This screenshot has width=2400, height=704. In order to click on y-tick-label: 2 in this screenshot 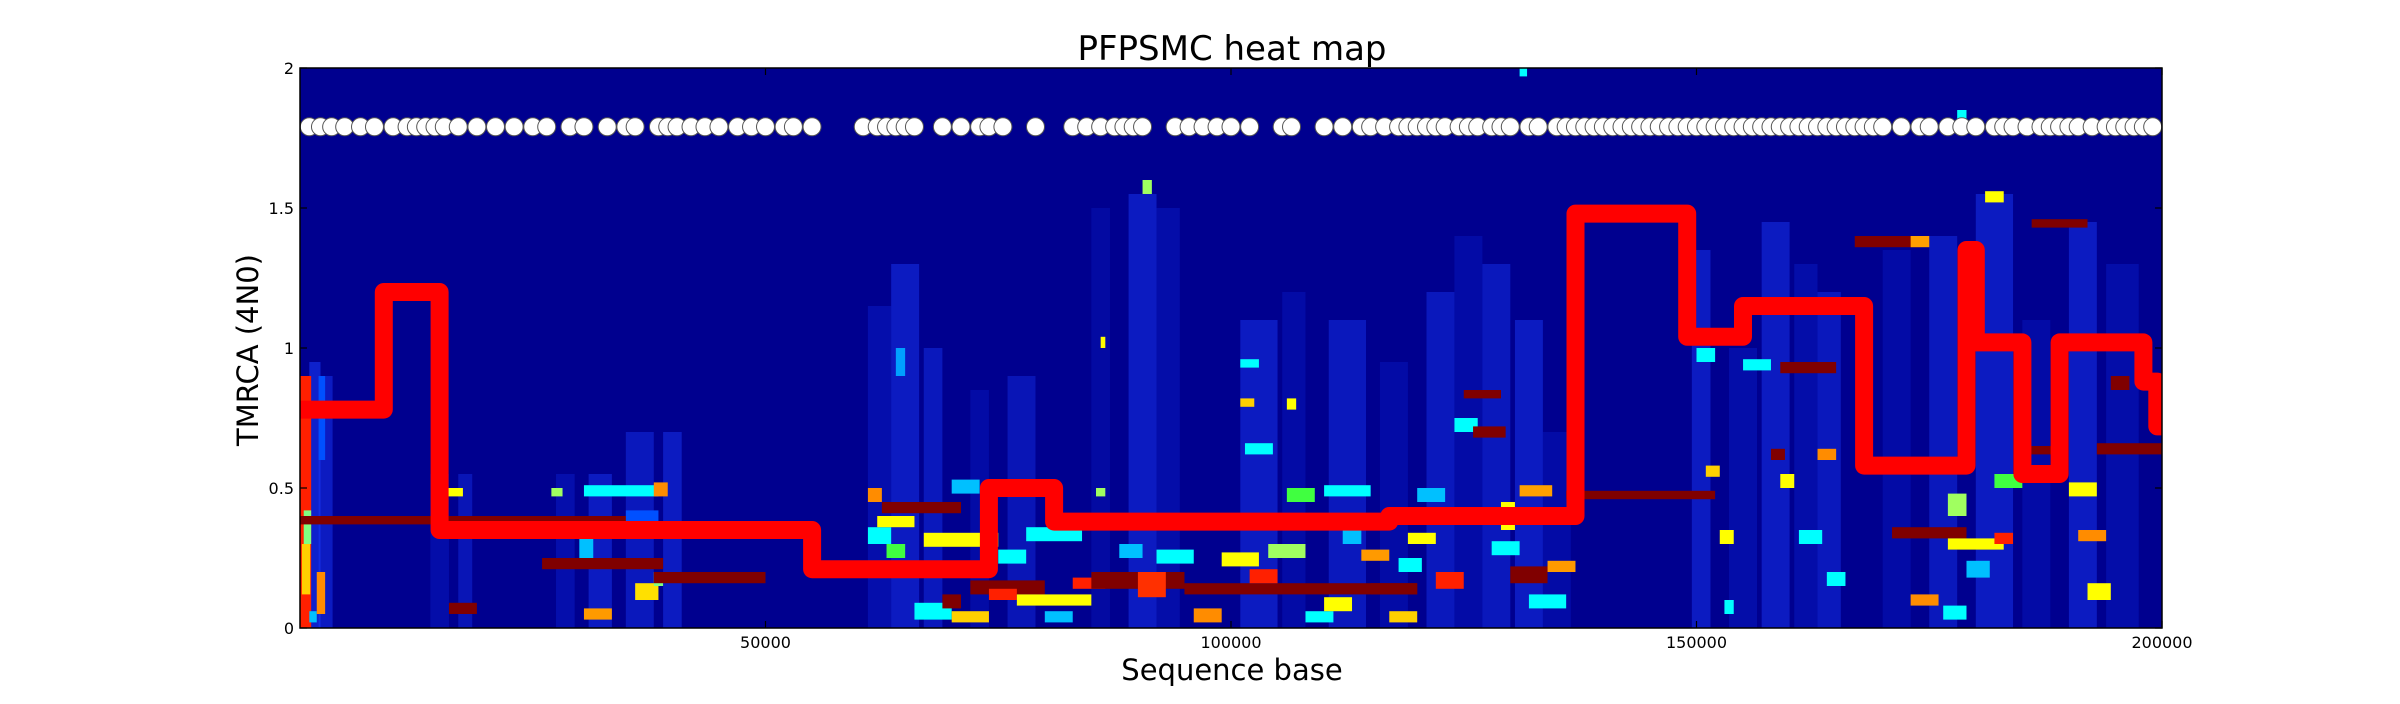, I will do `click(289, 68)`.